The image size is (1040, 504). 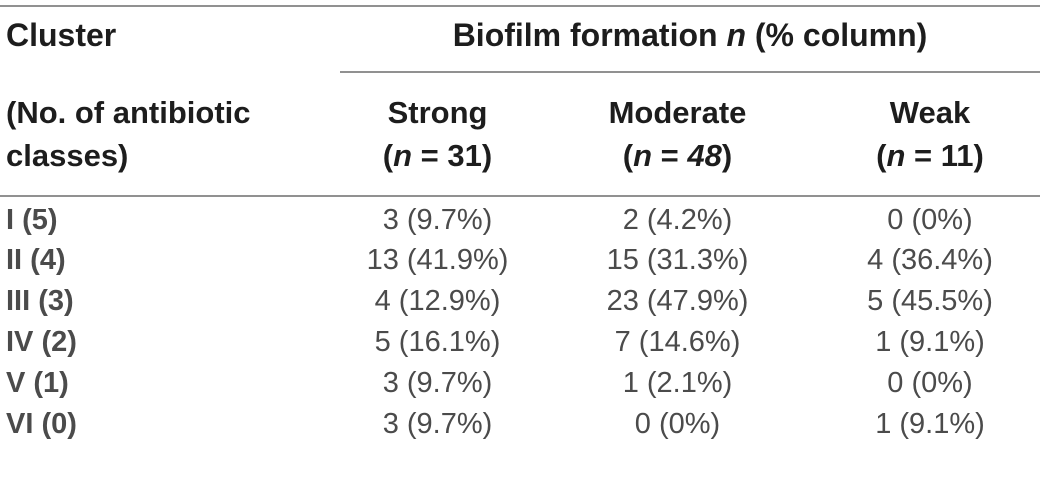 I want to click on cell-weak: 4 (36.4%), so click(x=930, y=260).